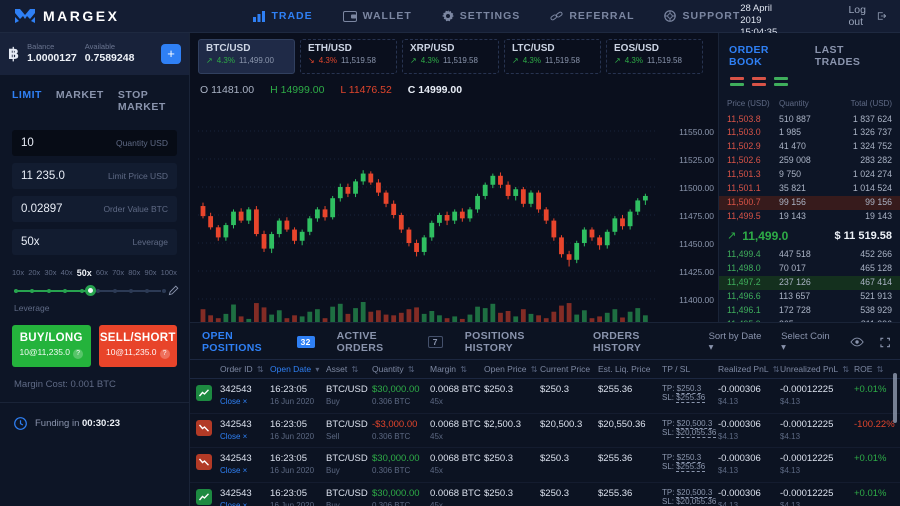  What do you see at coordinates (809, 161) in the screenshot?
I see `orderbook-ask-row: 11,502.6 259 008 283 282` at bounding box center [809, 161].